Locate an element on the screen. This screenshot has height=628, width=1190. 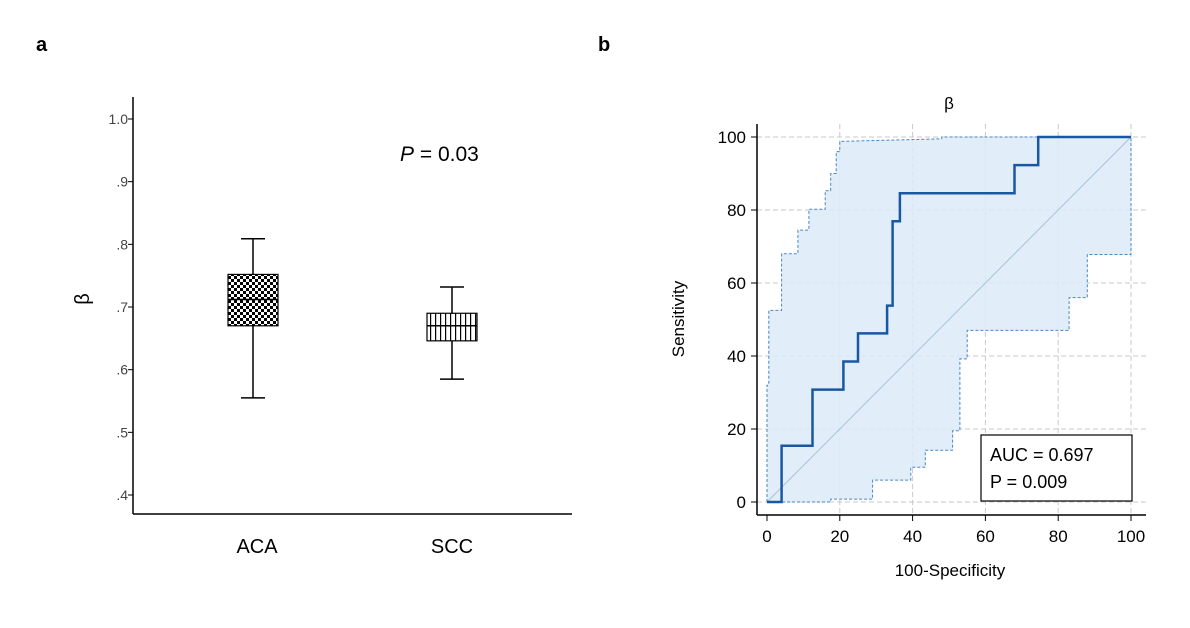
category-label-scc: SCC is located at coordinates (452, 547).